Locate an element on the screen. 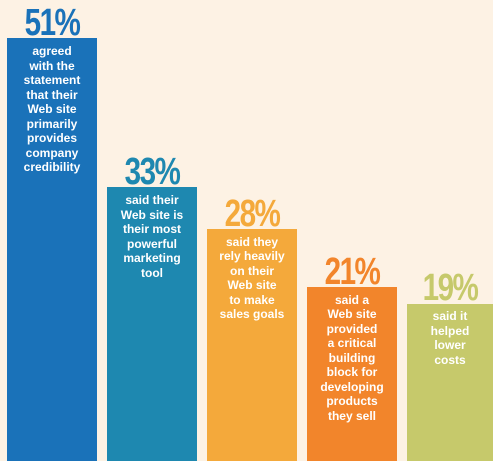 The image size is (493, 461). value-label: 51% is located at coordinates (52, 23).